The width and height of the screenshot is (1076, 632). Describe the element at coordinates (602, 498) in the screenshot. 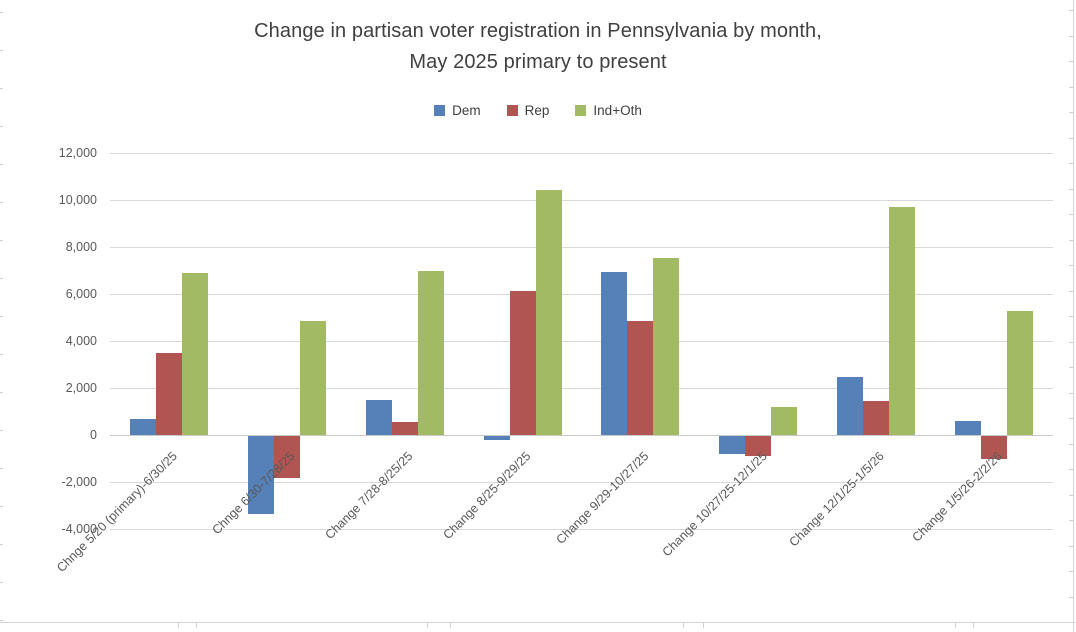

I see `x-axis-category-label: Change 9/29-10/27/25` at that location.